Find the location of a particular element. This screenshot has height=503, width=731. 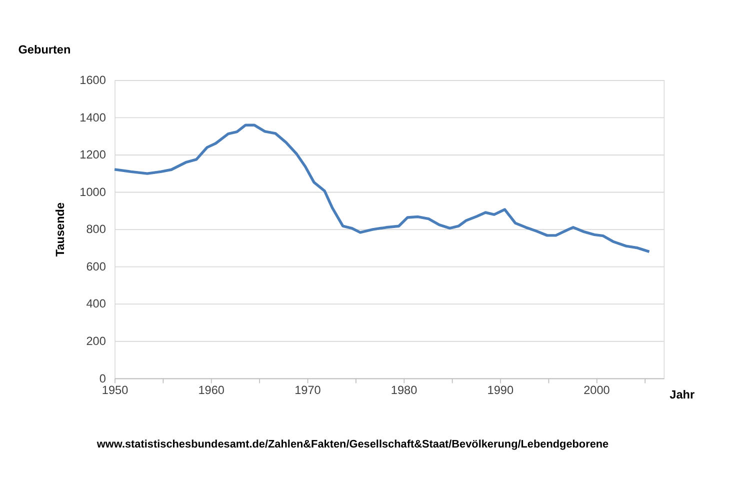

text: www.statistischesbundesamt.de/Zahlen&Fakten/Gesellschaft&Staat/Bevölkerung/Lebendgeborene is located at coordinates (352, 444).